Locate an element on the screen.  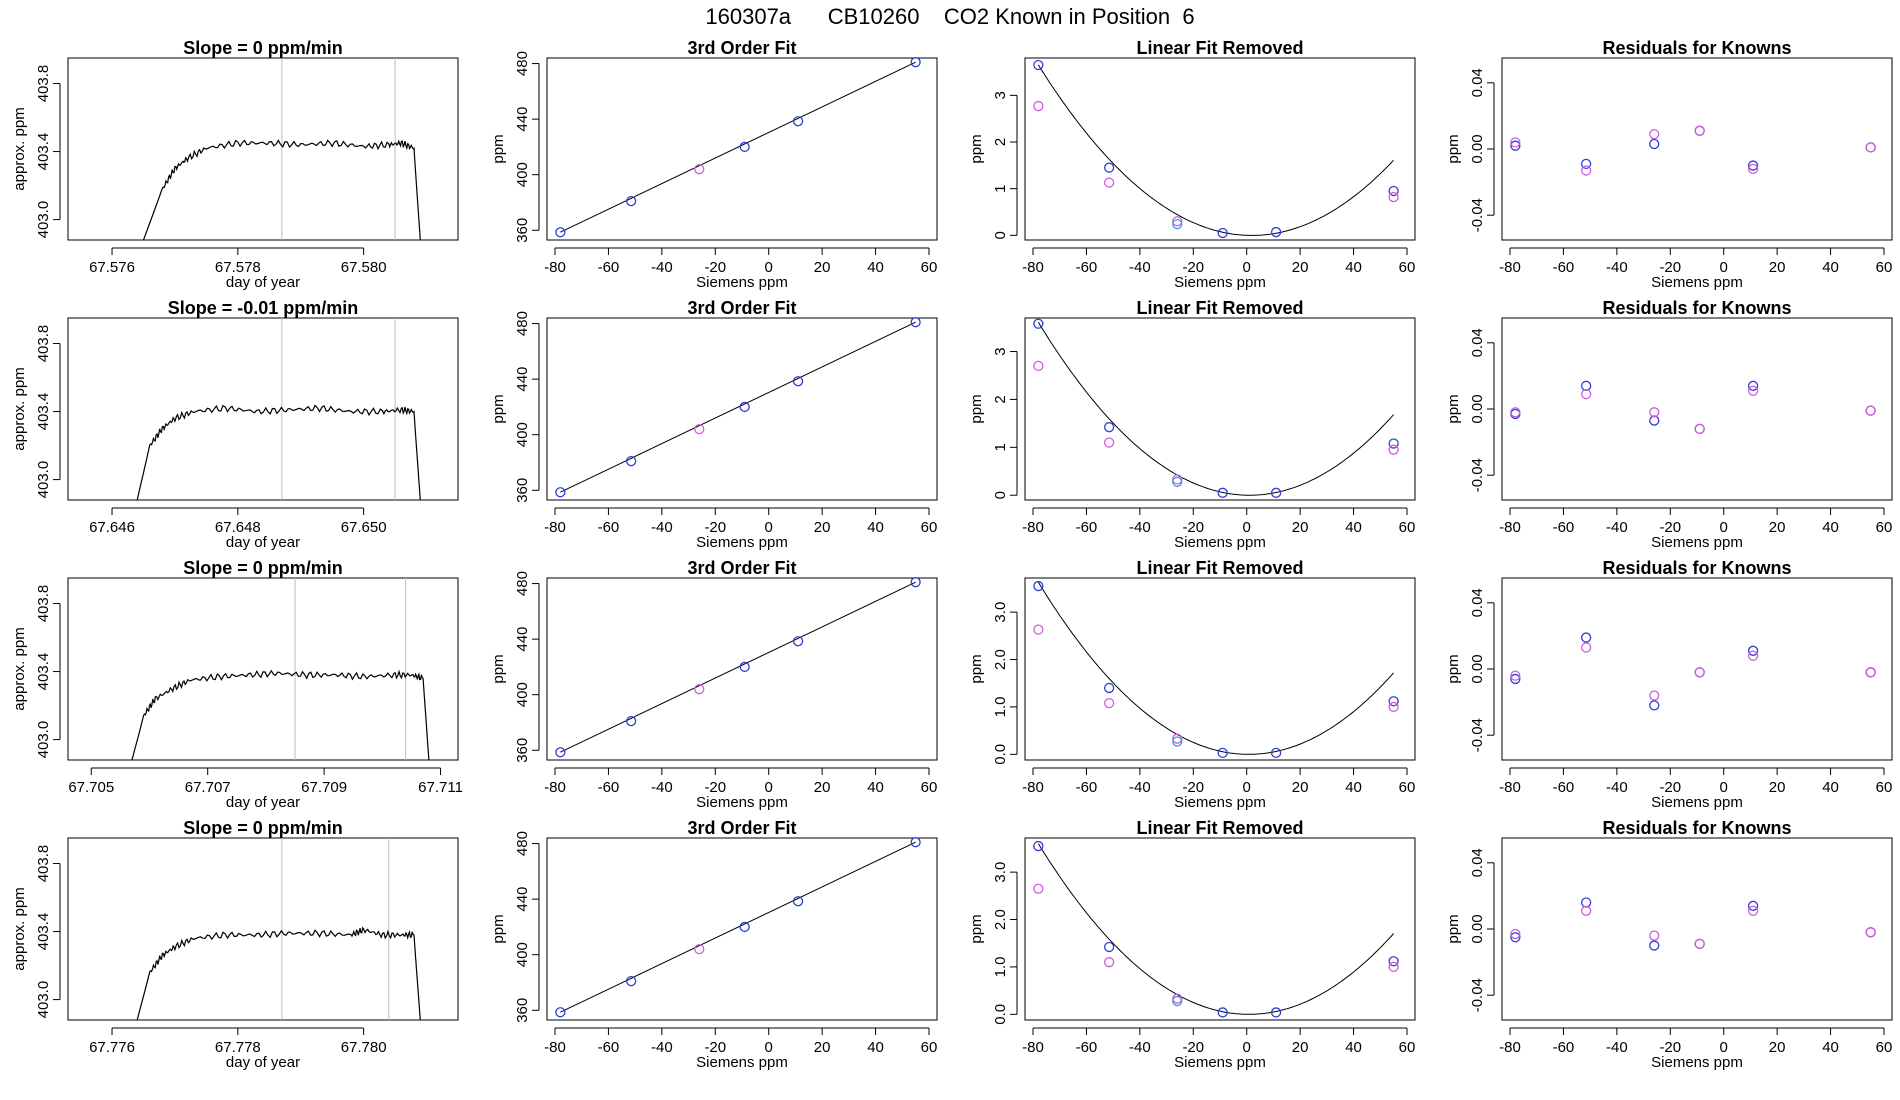
y-tick-label: 2 is located at coordinates (1000, 399).